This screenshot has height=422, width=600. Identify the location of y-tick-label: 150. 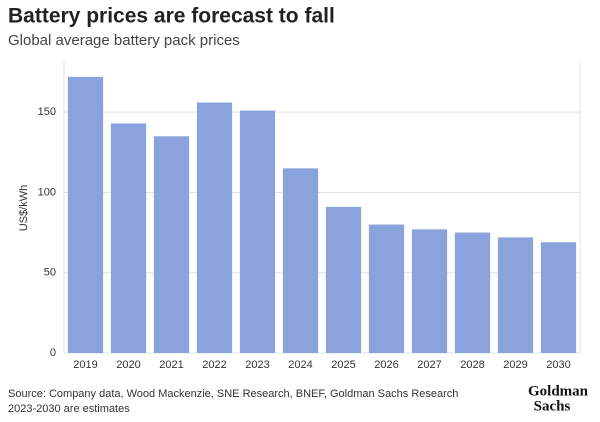
(47, 112).